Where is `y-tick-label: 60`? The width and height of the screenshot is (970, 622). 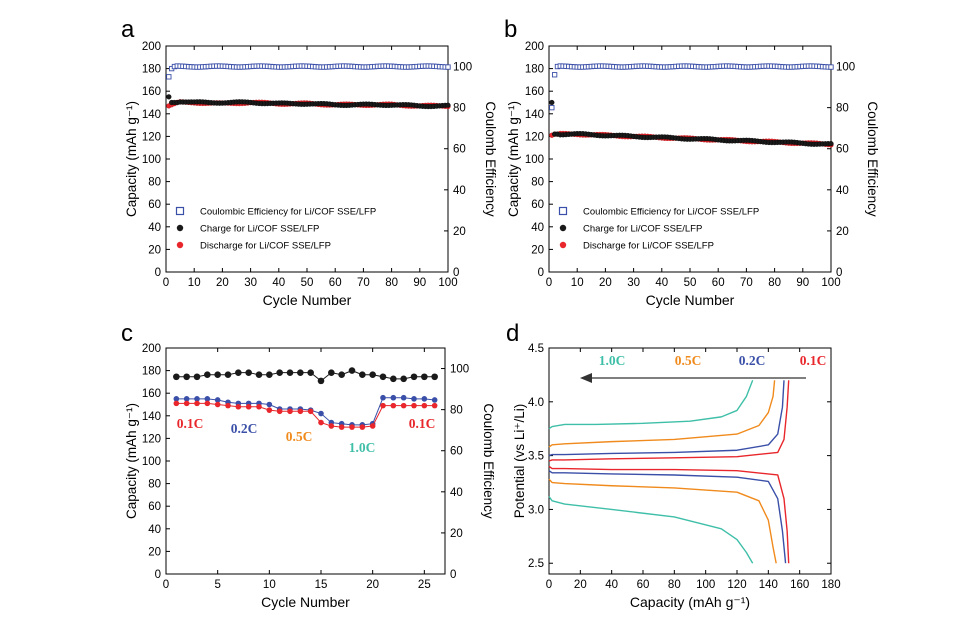
y-tick-label: 60 is located at coordinates (537, 205).